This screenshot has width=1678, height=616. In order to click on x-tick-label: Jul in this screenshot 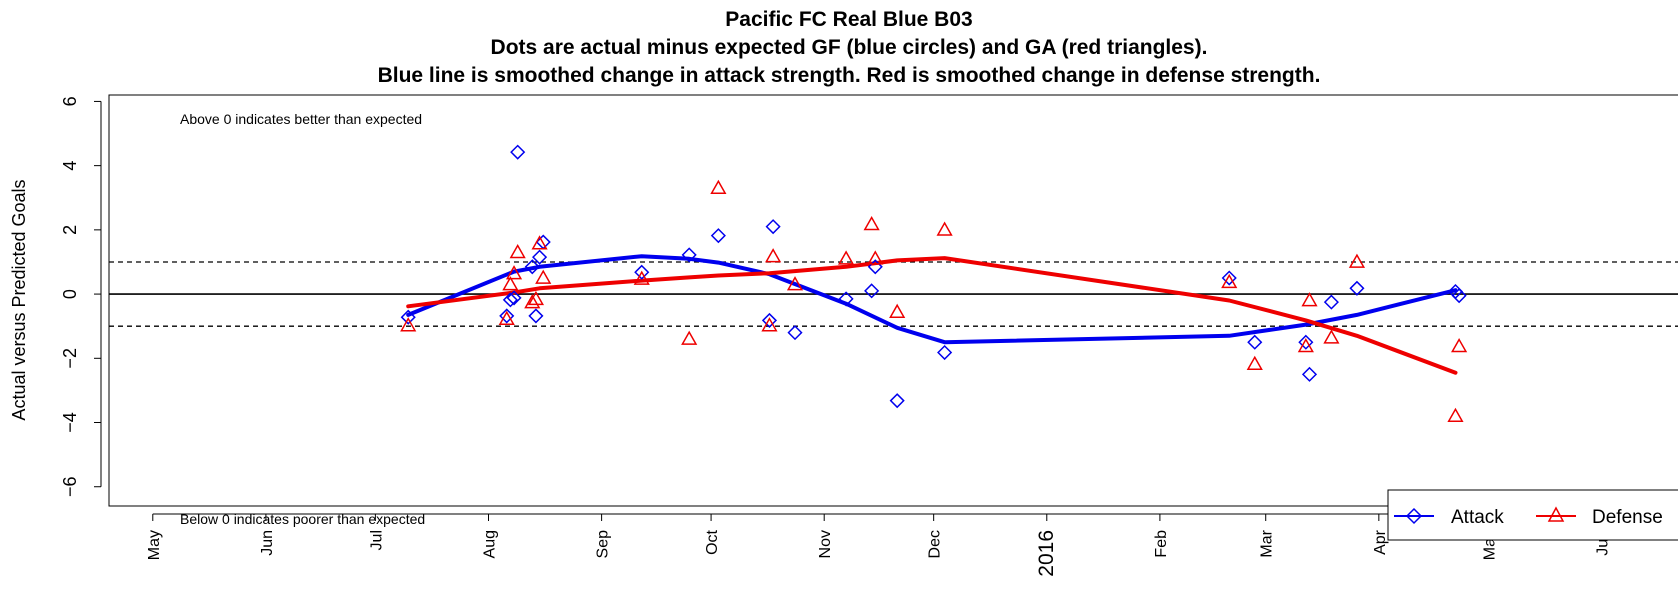, I will do `click(376, 540)`.